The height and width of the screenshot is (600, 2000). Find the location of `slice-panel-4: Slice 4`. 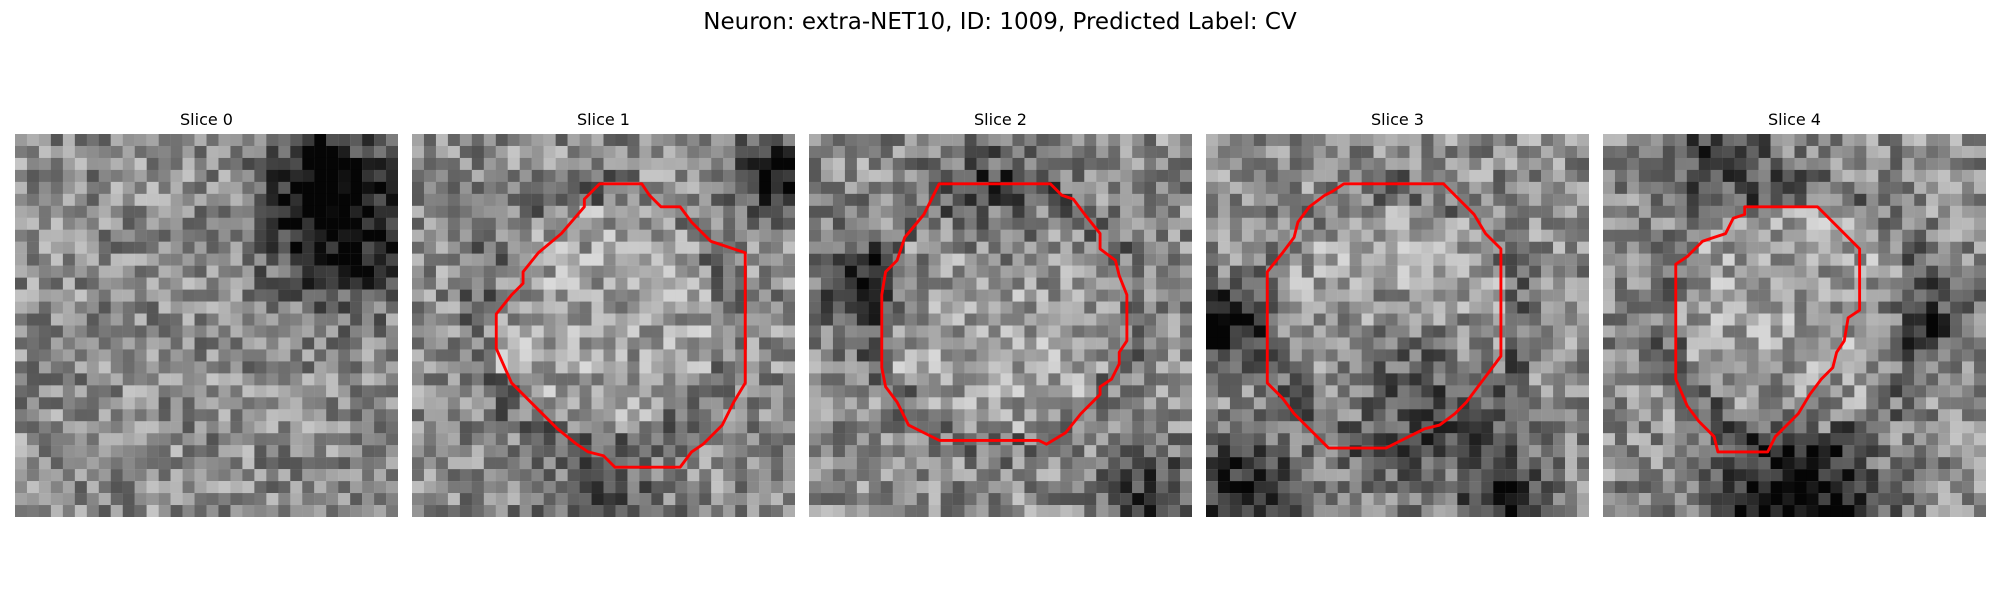

slice-panel-4: Slice 4 is located at coordinates (1794, 312).